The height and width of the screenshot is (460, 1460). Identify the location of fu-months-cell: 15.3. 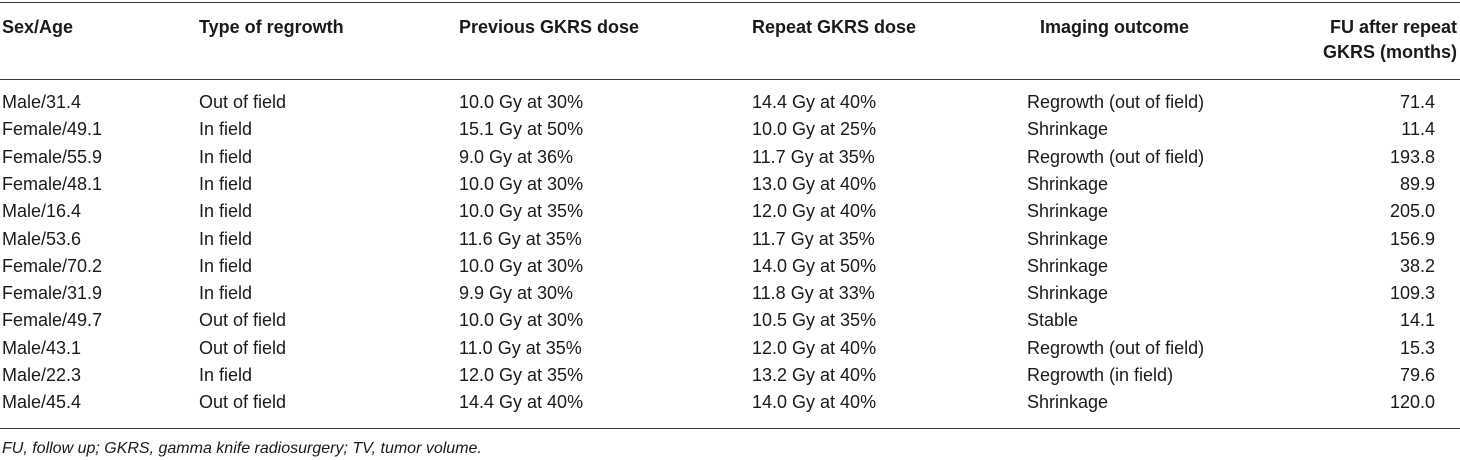
(1417, 348).